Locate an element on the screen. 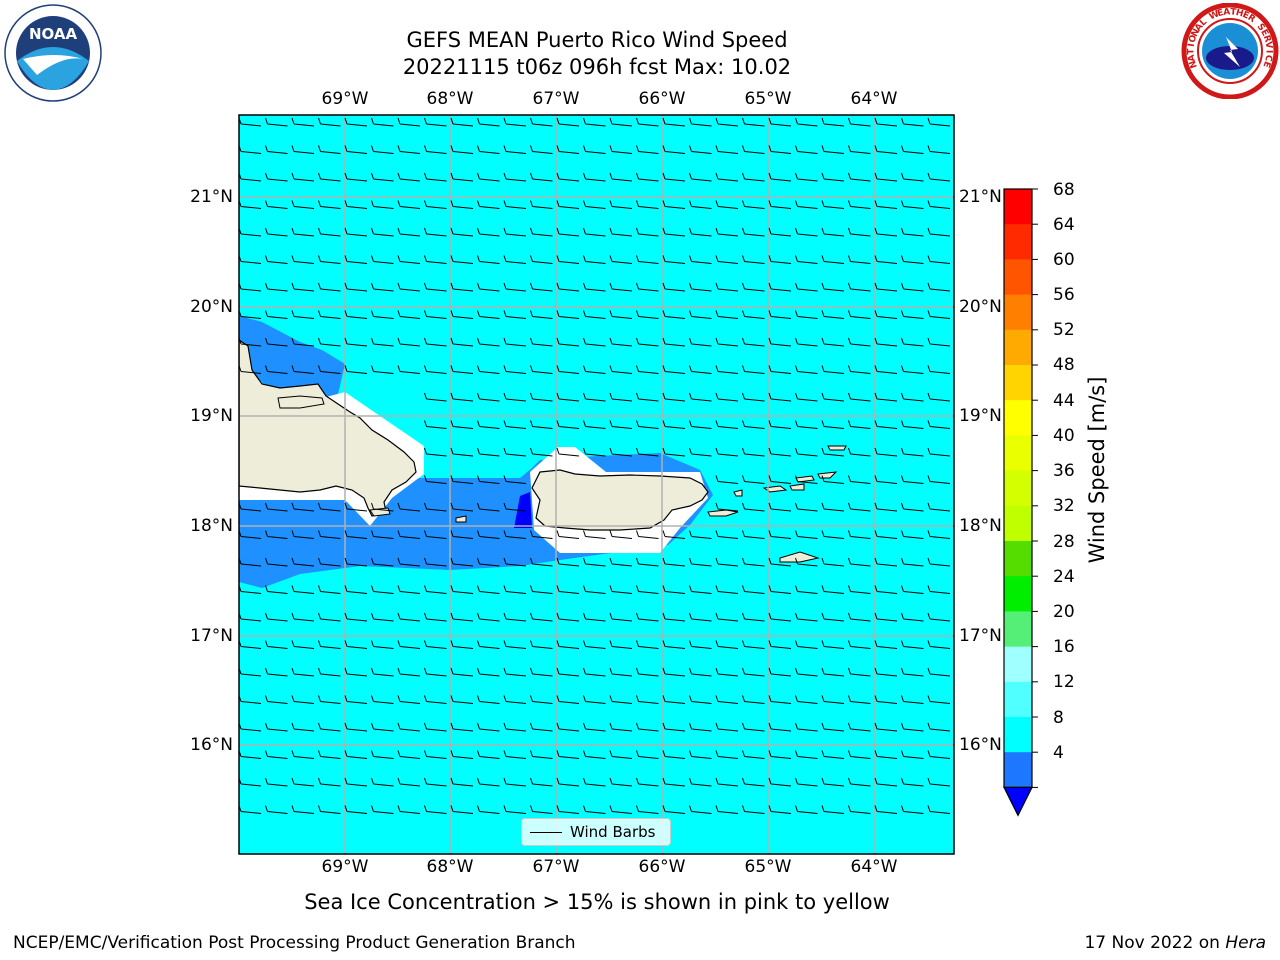  colorbar-tick: 56 is located at coordinates (1064, 295).